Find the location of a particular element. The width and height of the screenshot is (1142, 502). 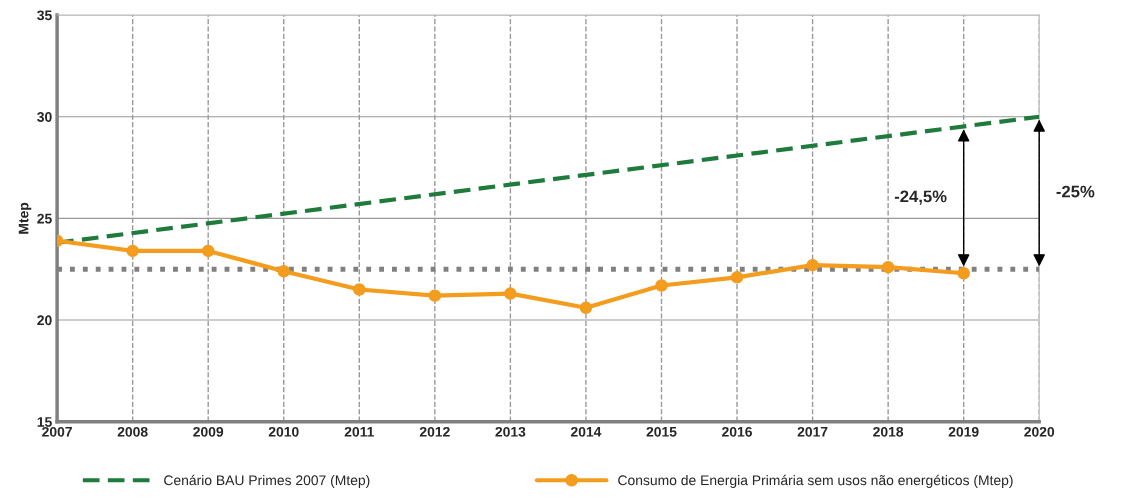

y-tick-label: 20 is located at coordinates (44, 320).